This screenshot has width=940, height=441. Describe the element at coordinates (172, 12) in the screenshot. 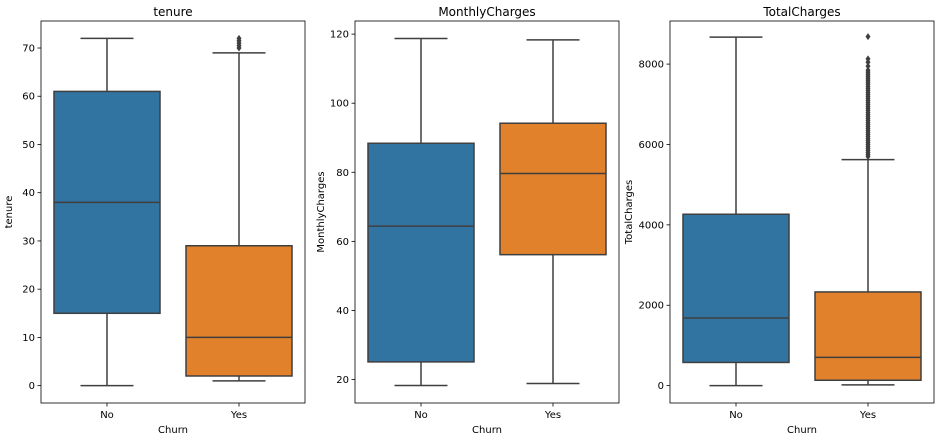

I see `chart-title: tenure` at that location.